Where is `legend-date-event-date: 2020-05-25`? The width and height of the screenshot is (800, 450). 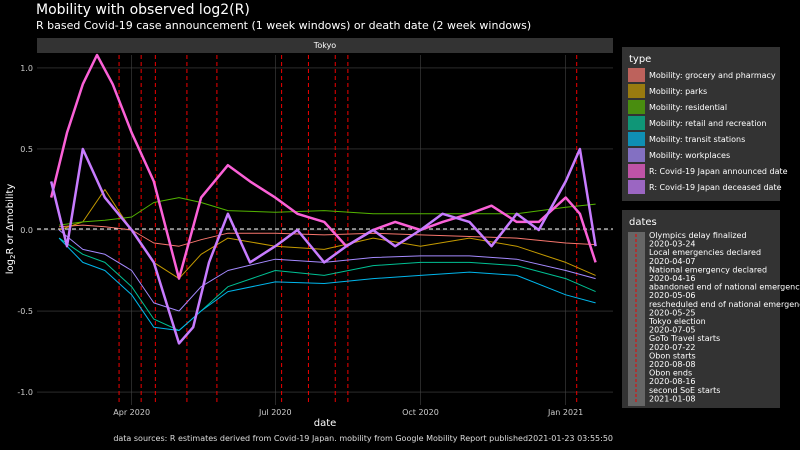 legend-date-event-date: 2020-05-25 is located at coordinates (672, 312).